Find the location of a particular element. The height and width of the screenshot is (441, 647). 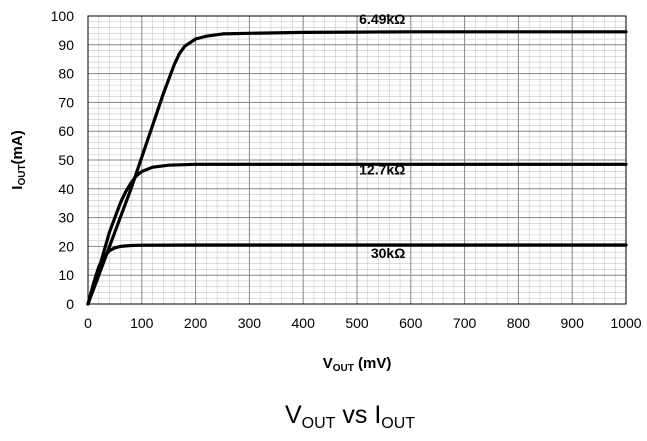

y-tick-label: 80 is located at coordinates (66, 74).